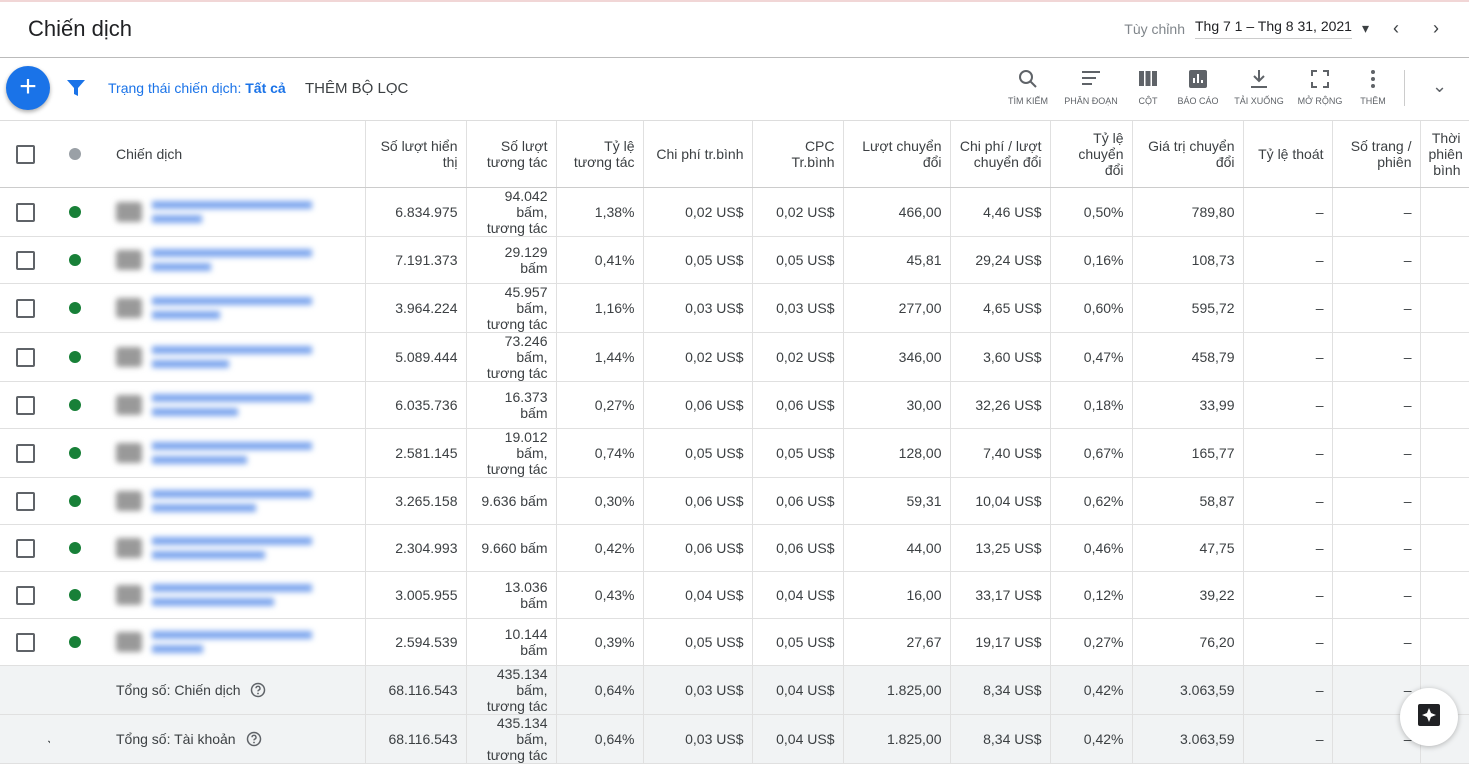 This screenshot has width=1469, height=764. What do you see at coordinates (510, 453) in the screenshot?
I see `cell: 19.012 bấm, tương tác` at bounding box center [510, 453].